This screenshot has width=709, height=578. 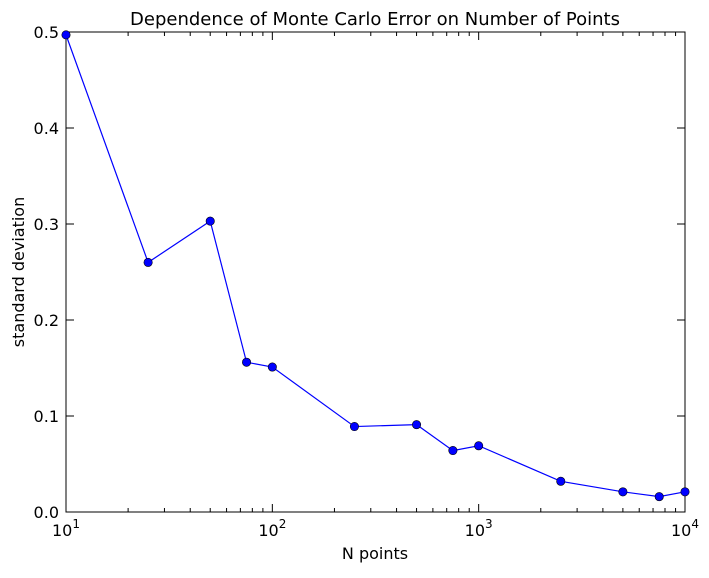 What do you see at coordinates (46, 128) in the screenshot?
I see `y-tick-label: 0.4` at bounding box center [46, 128].